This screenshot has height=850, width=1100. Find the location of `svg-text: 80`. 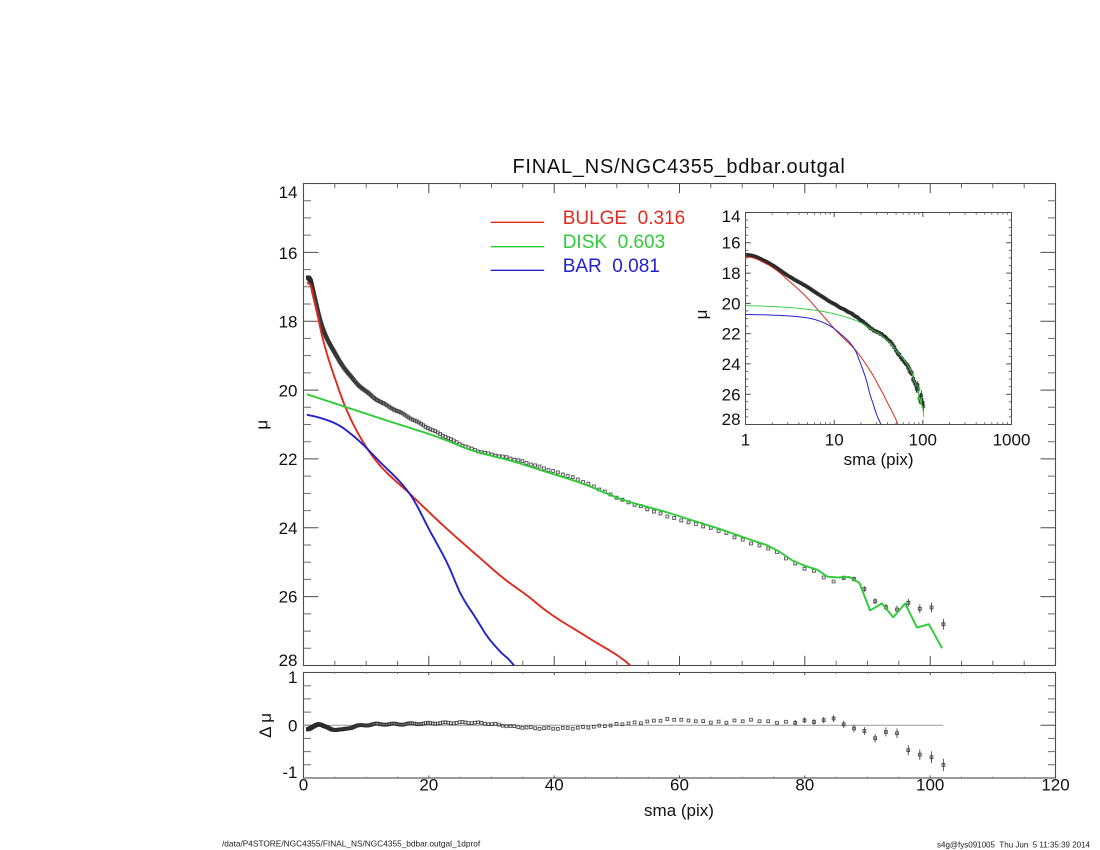

svg-text: 80 is located at coordinates (804, 785).